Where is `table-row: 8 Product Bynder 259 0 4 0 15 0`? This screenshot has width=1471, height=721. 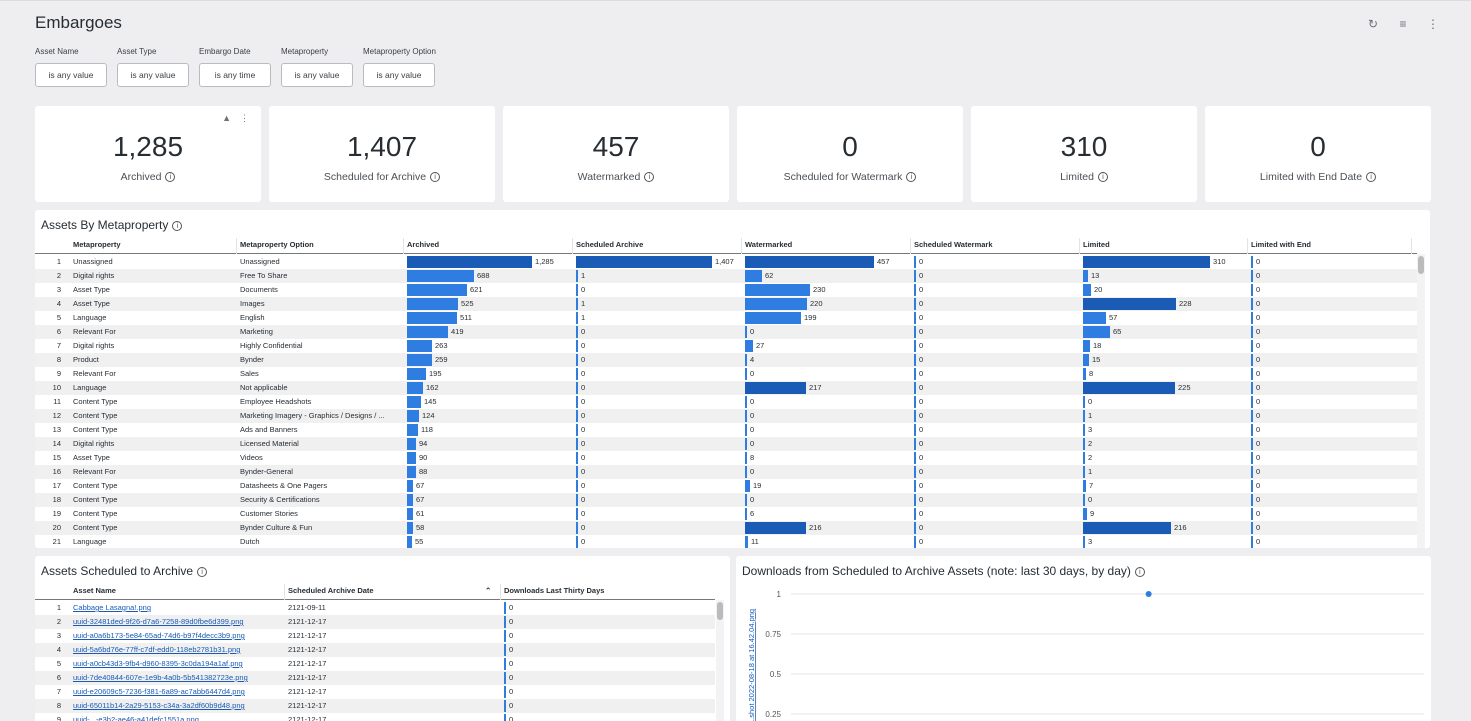 table-row: 8 Product Bynder 259 0 4 0 15 0 is located at coordinates (726, 360).